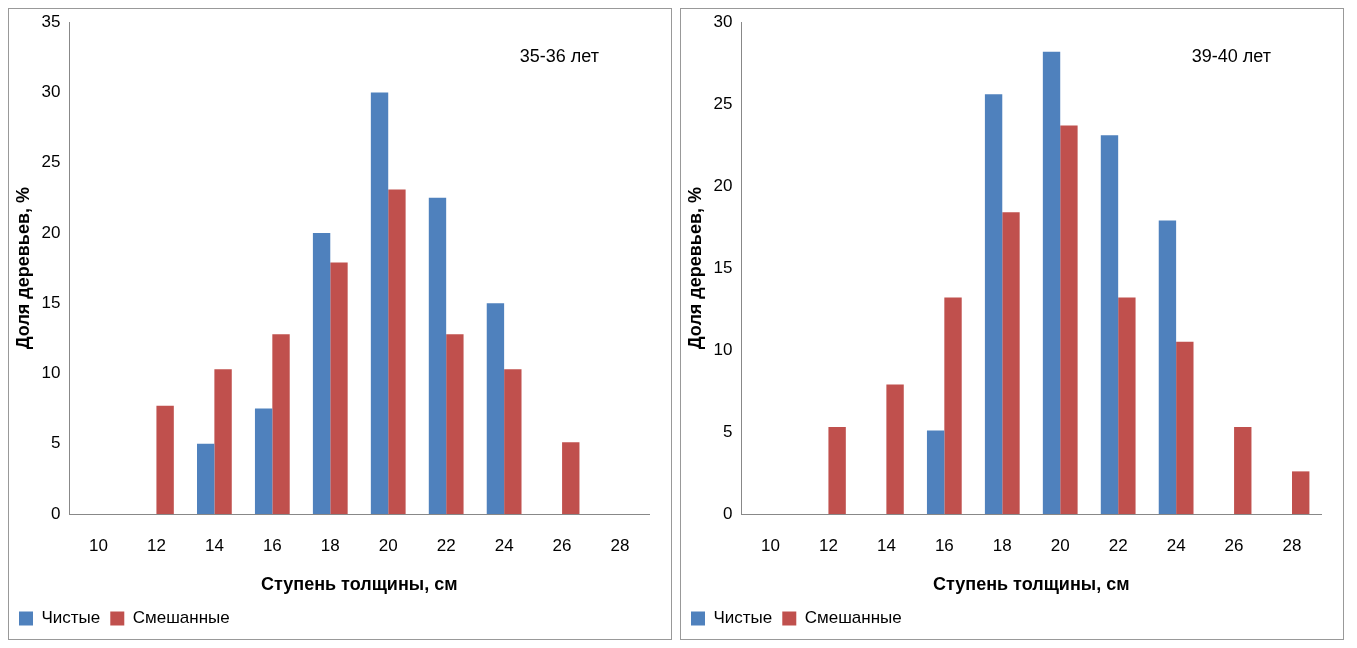  What do you see at coordinates (559, 56) in the screenshot?
I see `annotation: 35-36 лет` at bounding box center [559, 56].